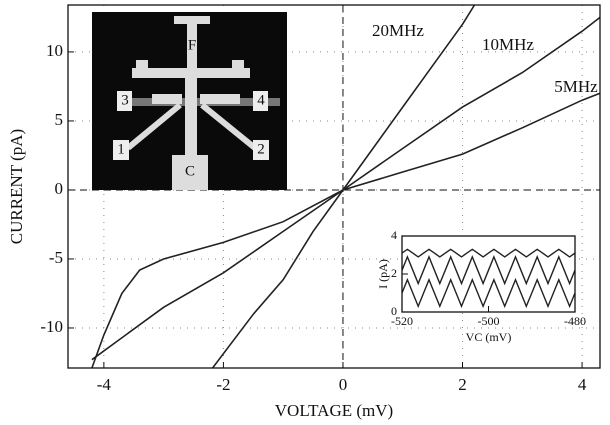 This screenshot has height=425, width=610. I want to click on y-tick-label: 2, so click(394, 273).